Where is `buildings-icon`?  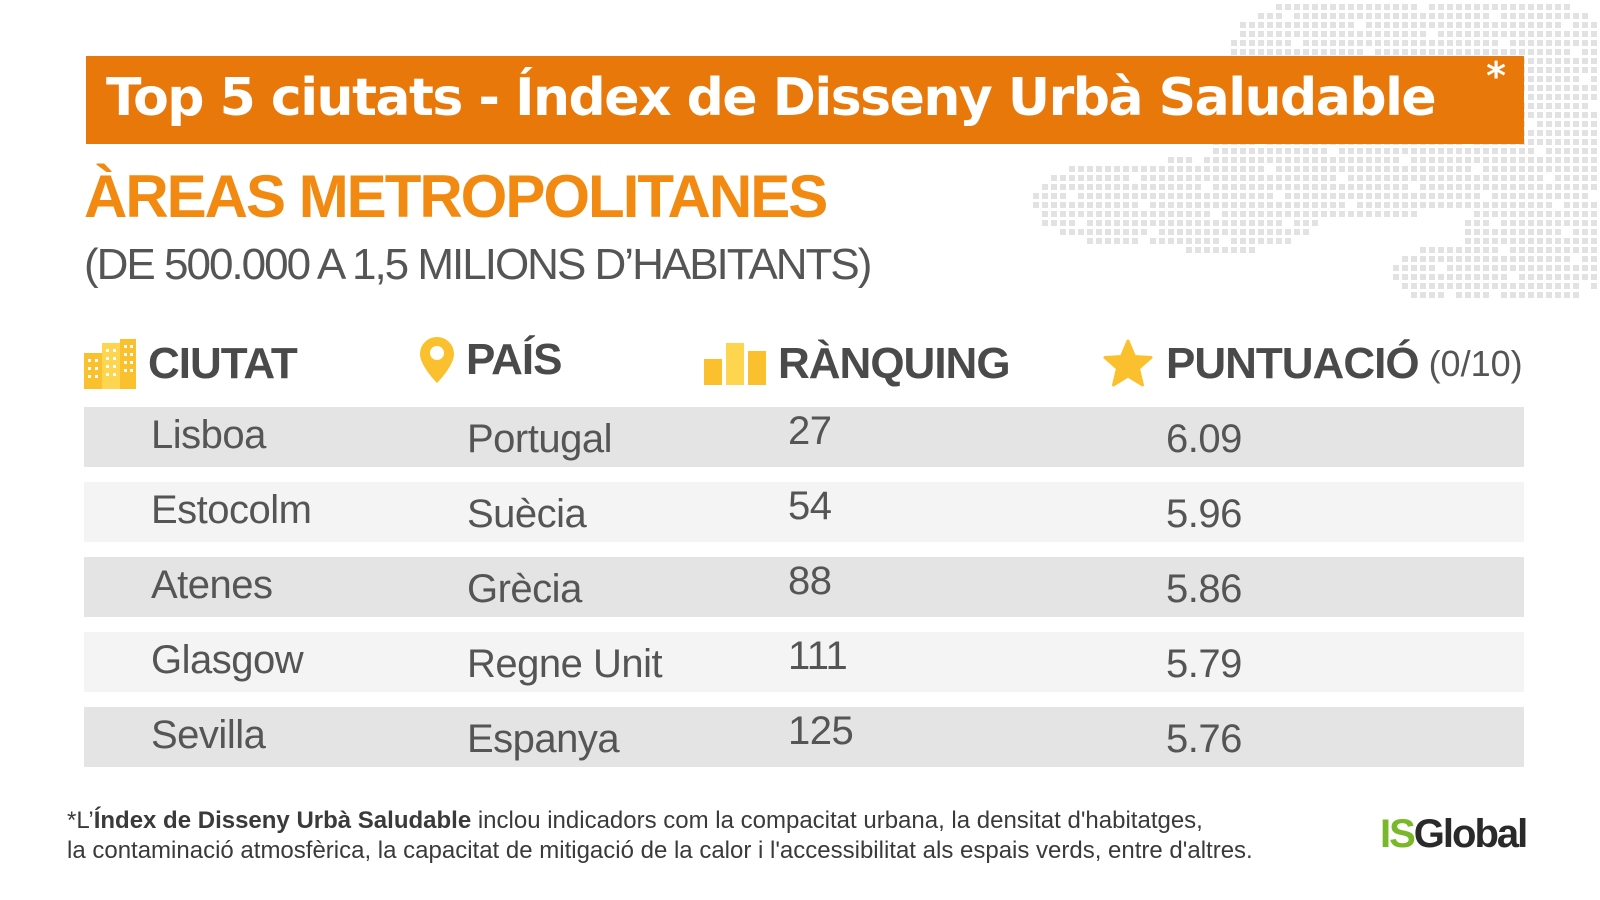
buildings-icon is located at coordinates (110, 364).